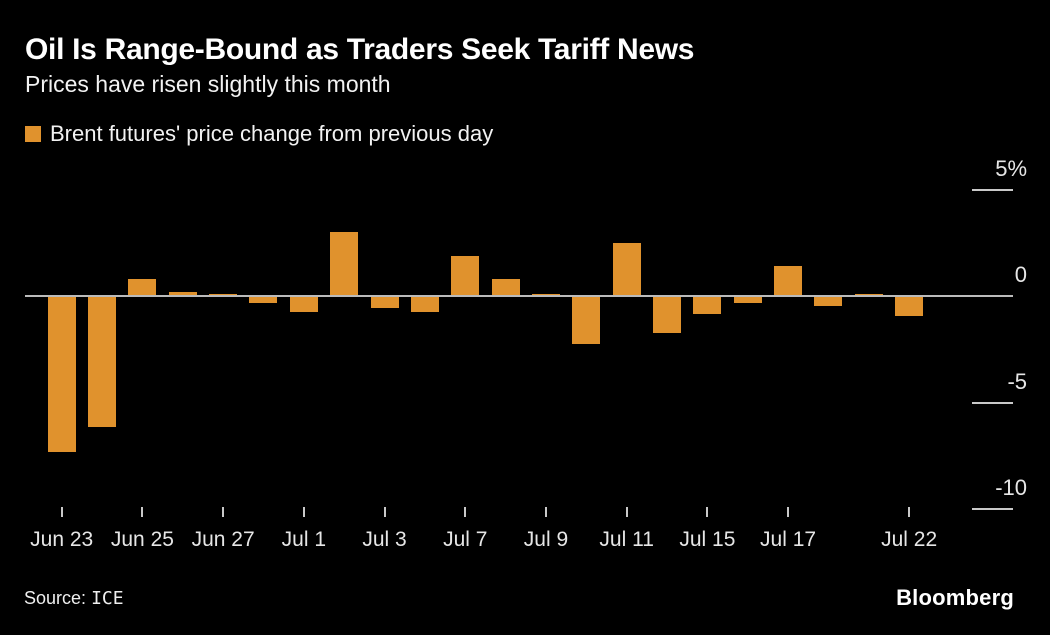 The image size is (1050, 635). I want to click on zero-baseline, so click(519, 296).